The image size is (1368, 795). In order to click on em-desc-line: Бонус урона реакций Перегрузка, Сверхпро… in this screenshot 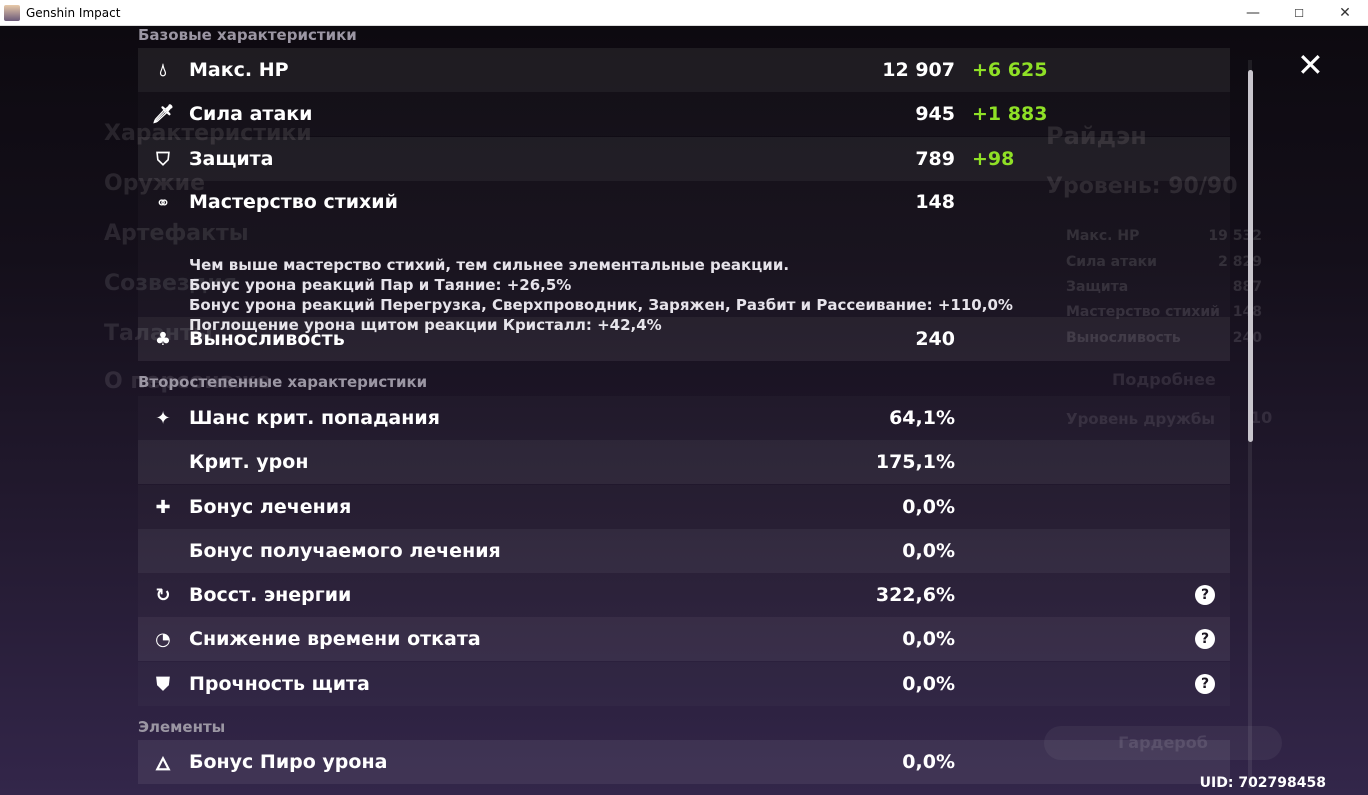, I will do `click(601, 305)`.